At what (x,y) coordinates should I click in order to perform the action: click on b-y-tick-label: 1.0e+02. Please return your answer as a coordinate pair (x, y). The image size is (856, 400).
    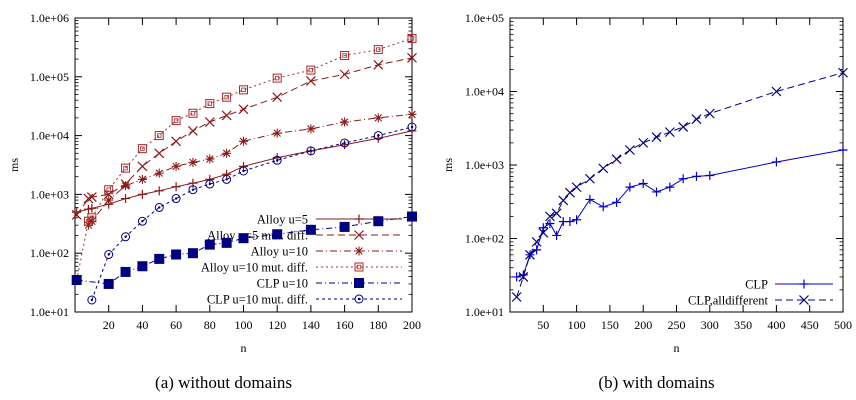
    Looking at the image, I should click on (484, 239).